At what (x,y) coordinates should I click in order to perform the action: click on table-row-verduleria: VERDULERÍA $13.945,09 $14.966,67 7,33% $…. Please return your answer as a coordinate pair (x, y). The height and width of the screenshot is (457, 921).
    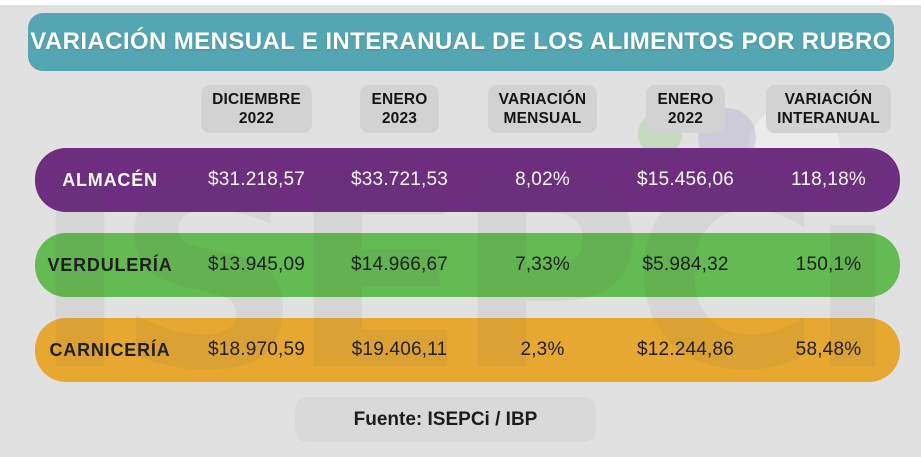
    Looking at the image, I should click on (467, 265).